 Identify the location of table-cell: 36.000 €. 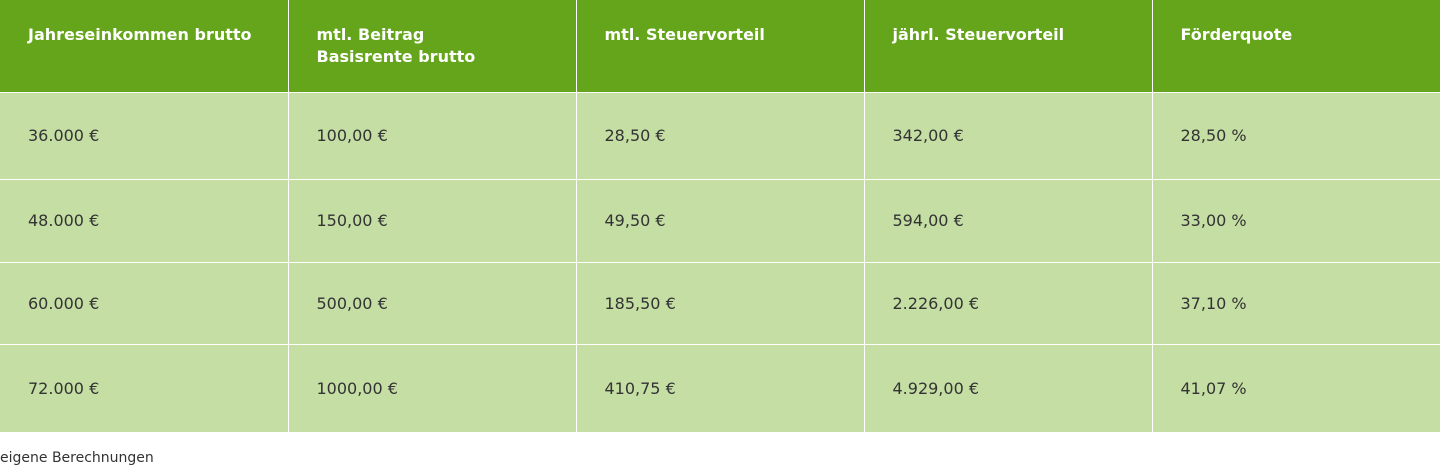
(144, 135).